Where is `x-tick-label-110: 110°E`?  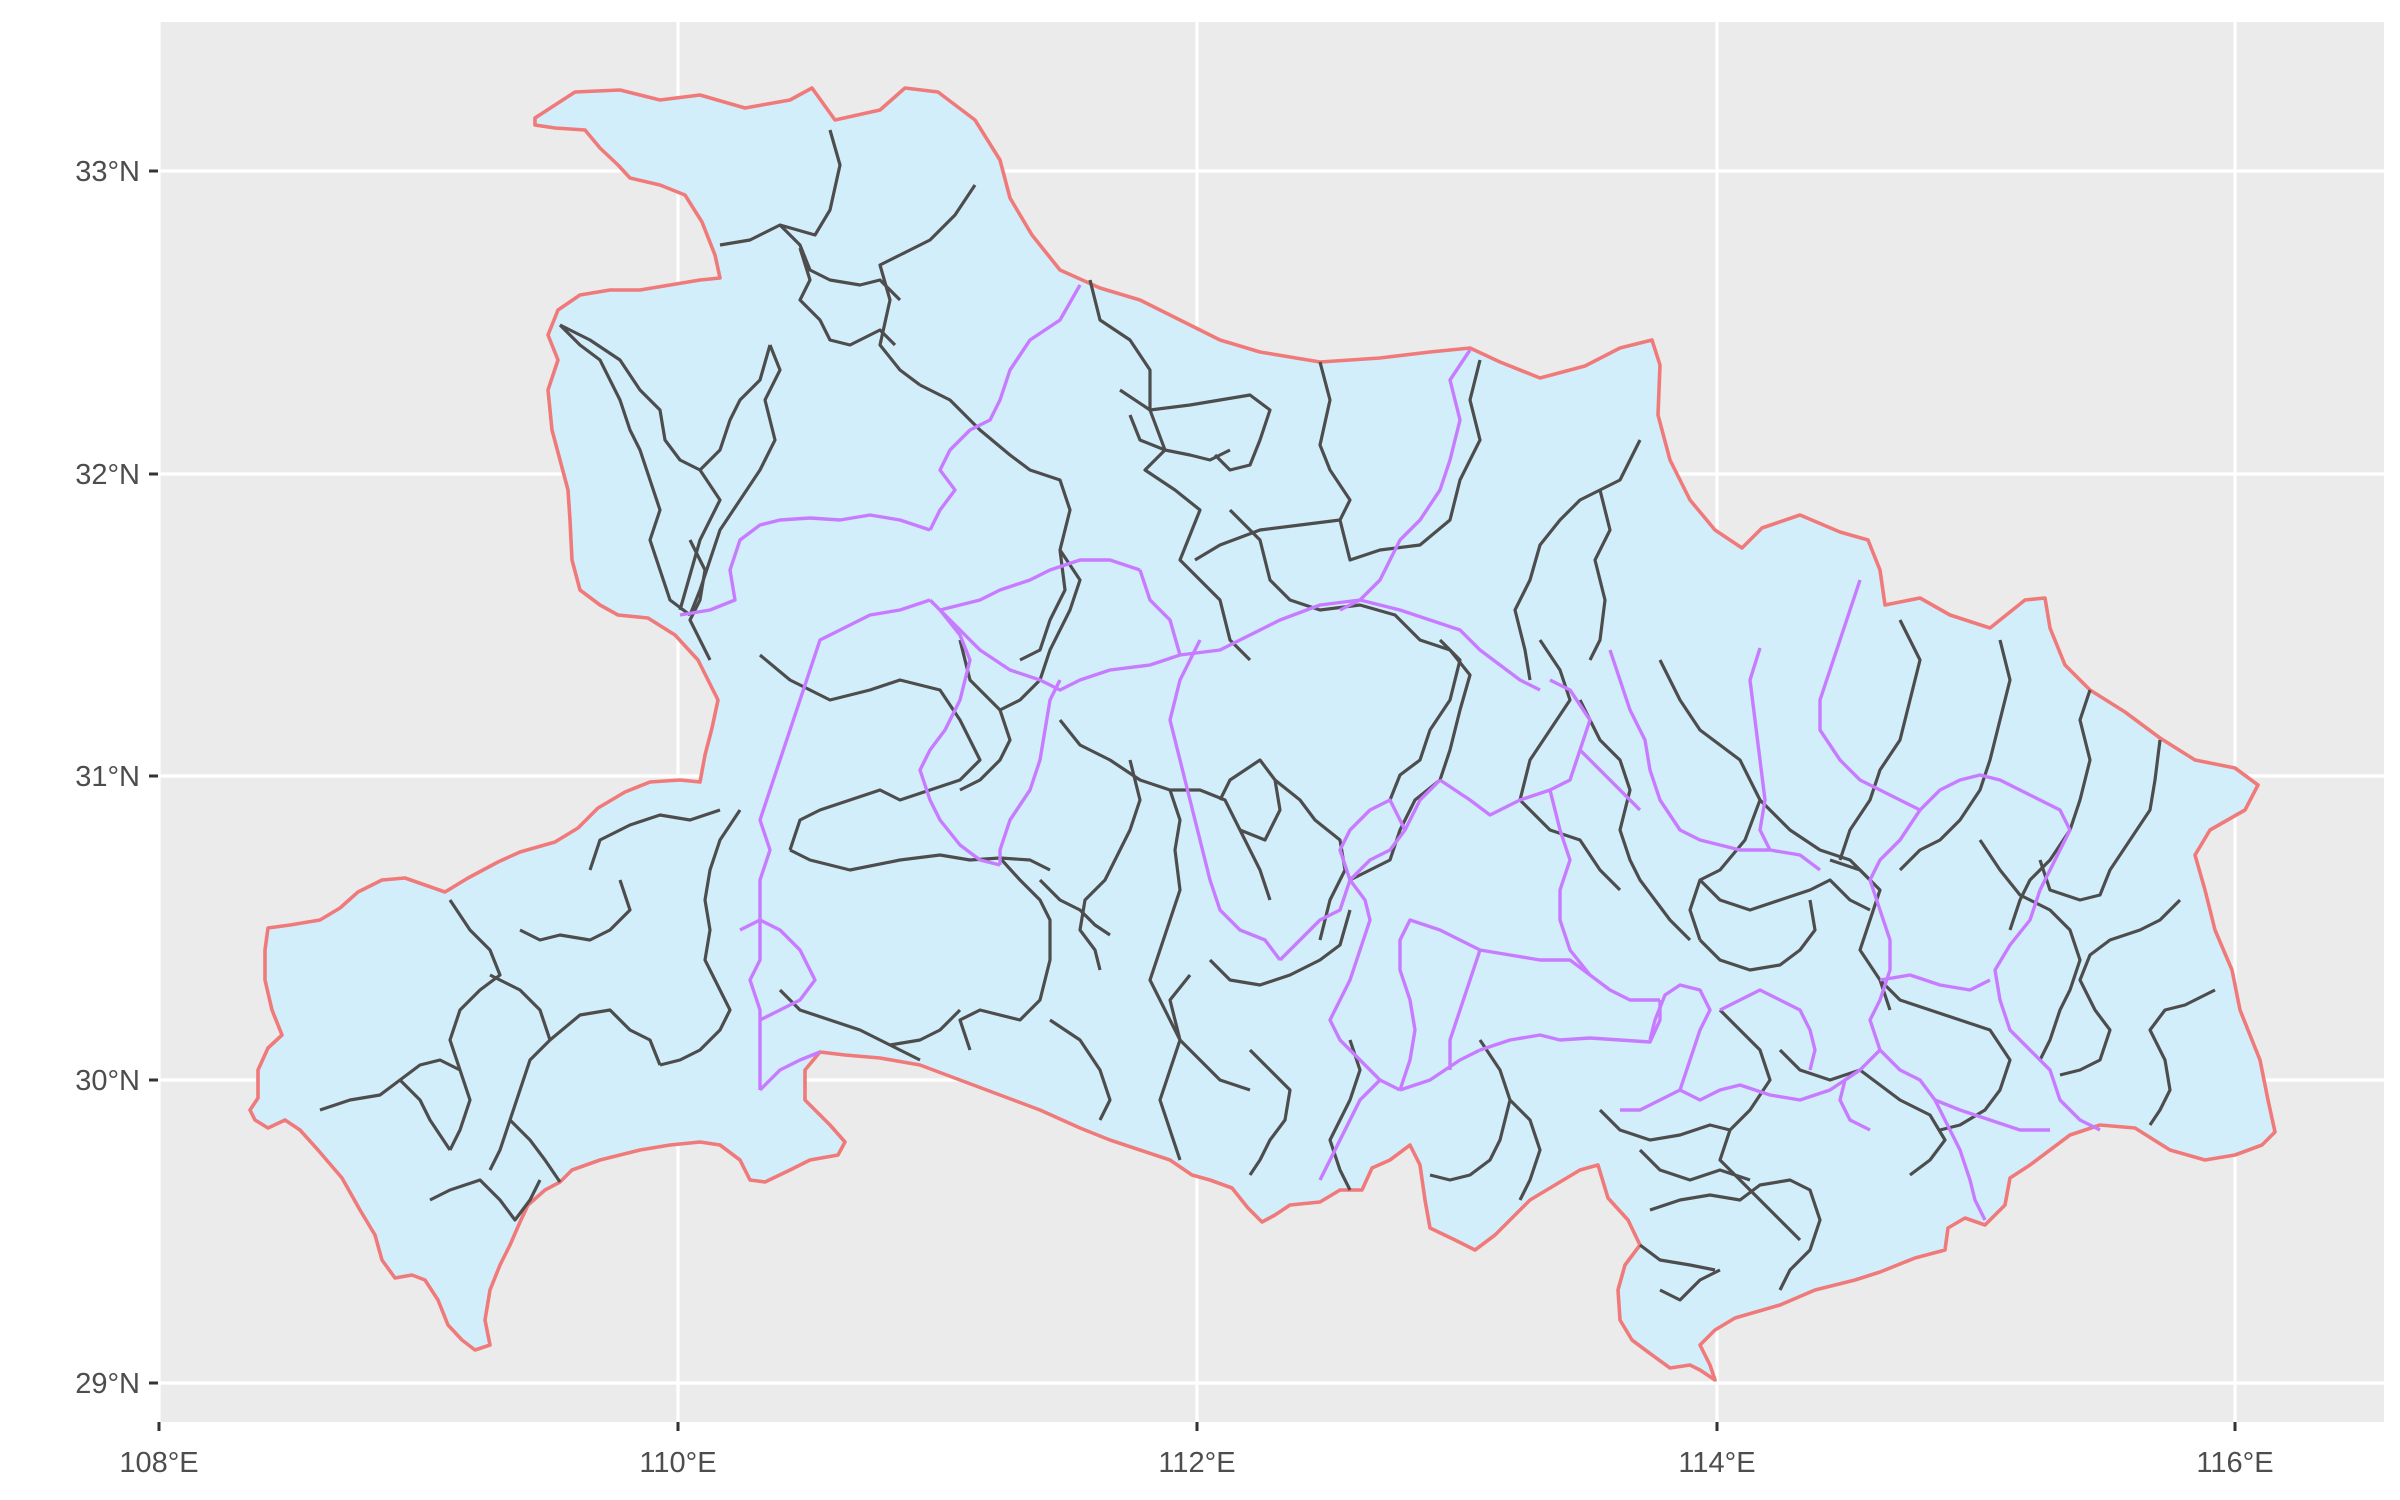 x-tick-label-110: 110°E is located at coordinates (677, 1463).